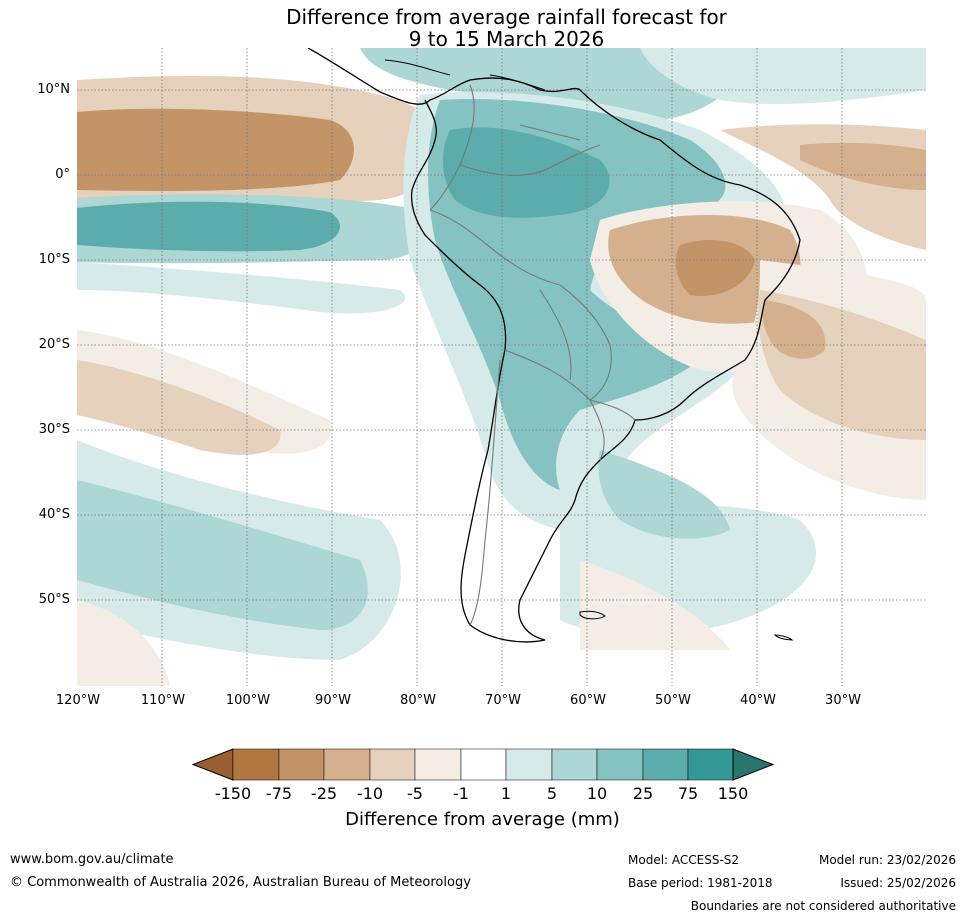 Image resolution: width=965 pixels, height=919 pixels. What do you see at coordinates (461, 793) in the screenshot?
I see `colorbar-tick-6: -1` at bounding box center [461, 793].